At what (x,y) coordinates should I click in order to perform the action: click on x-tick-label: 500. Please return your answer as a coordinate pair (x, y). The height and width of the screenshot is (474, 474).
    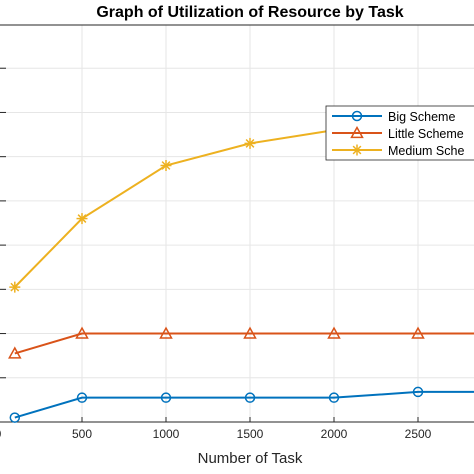
    Looking at the image, I should click on (82, 434).